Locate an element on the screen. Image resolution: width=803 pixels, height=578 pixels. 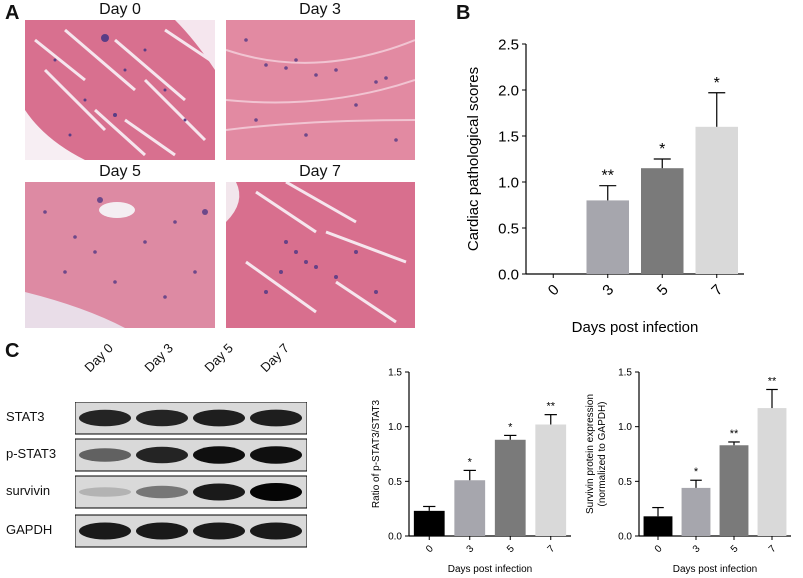
blot-lane-label: Day 3 is located at coordinates (159, 357).